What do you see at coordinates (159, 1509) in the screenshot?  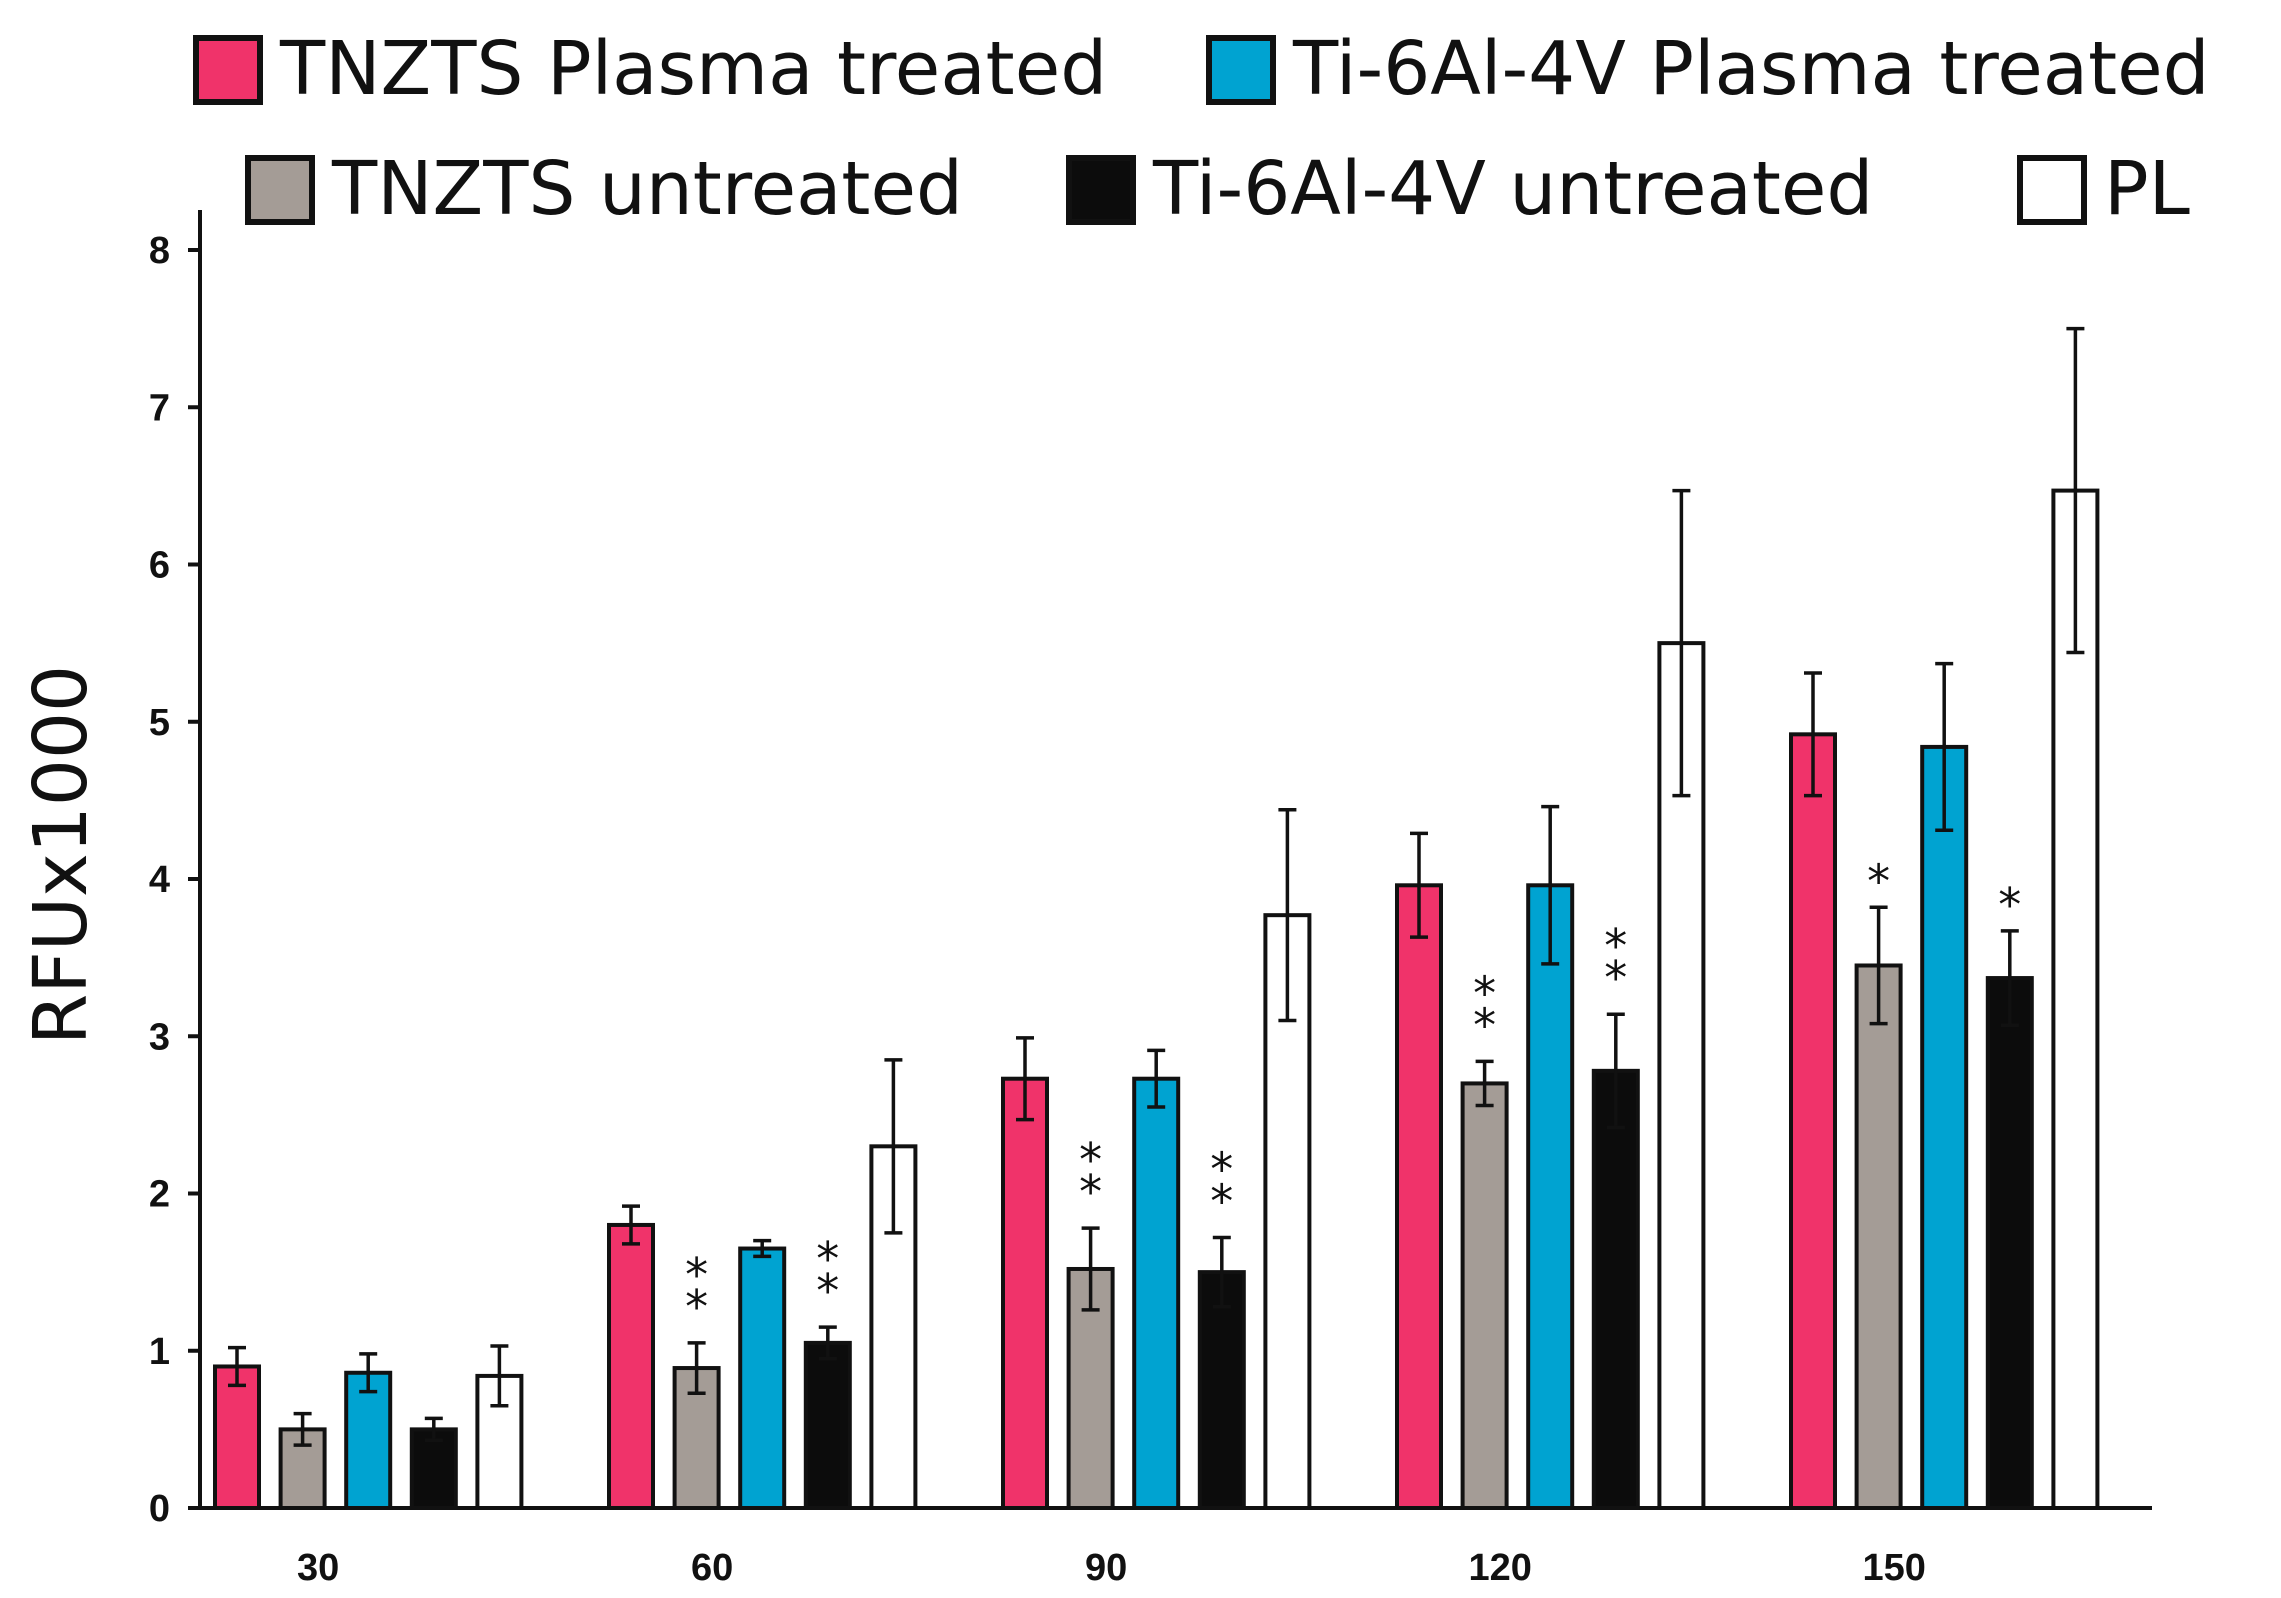 I see `y-tick-label: 0` at bounding box center [159, 1509].